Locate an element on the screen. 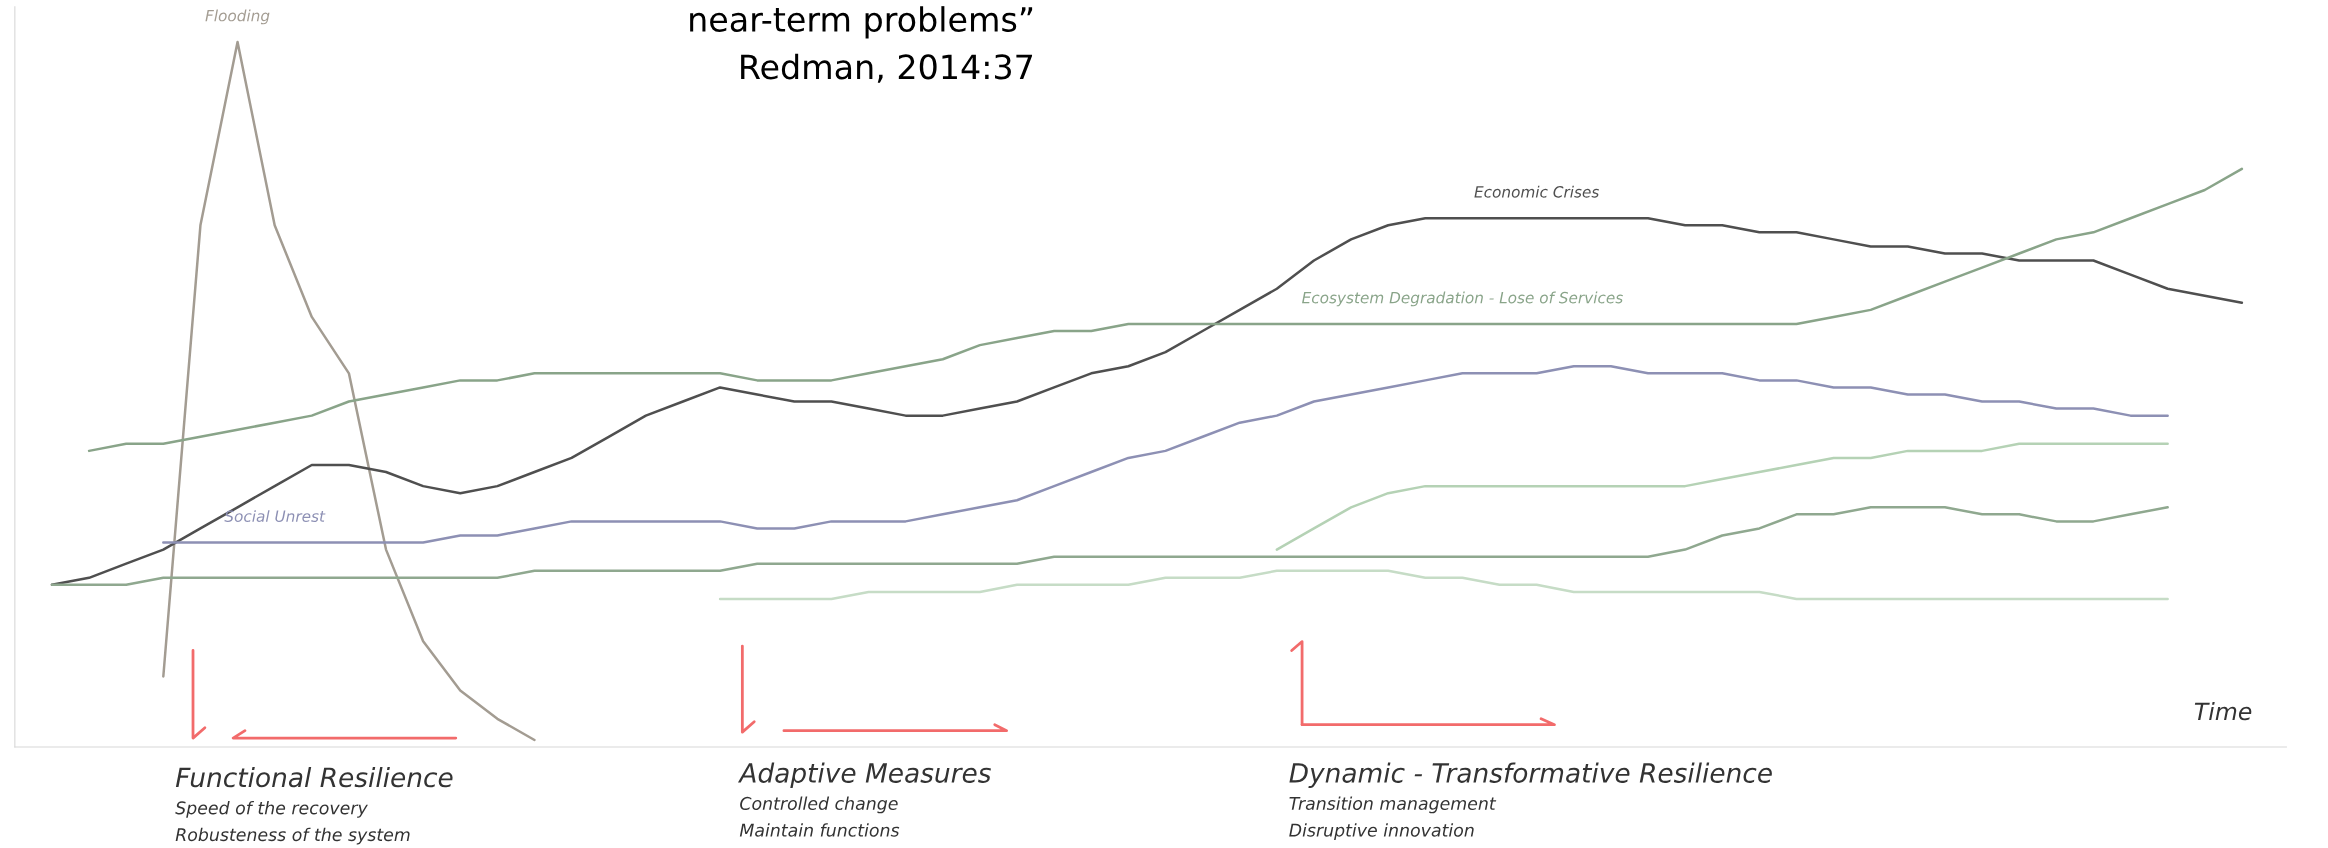  text: Transition management is located at coordinates (1393, 805).